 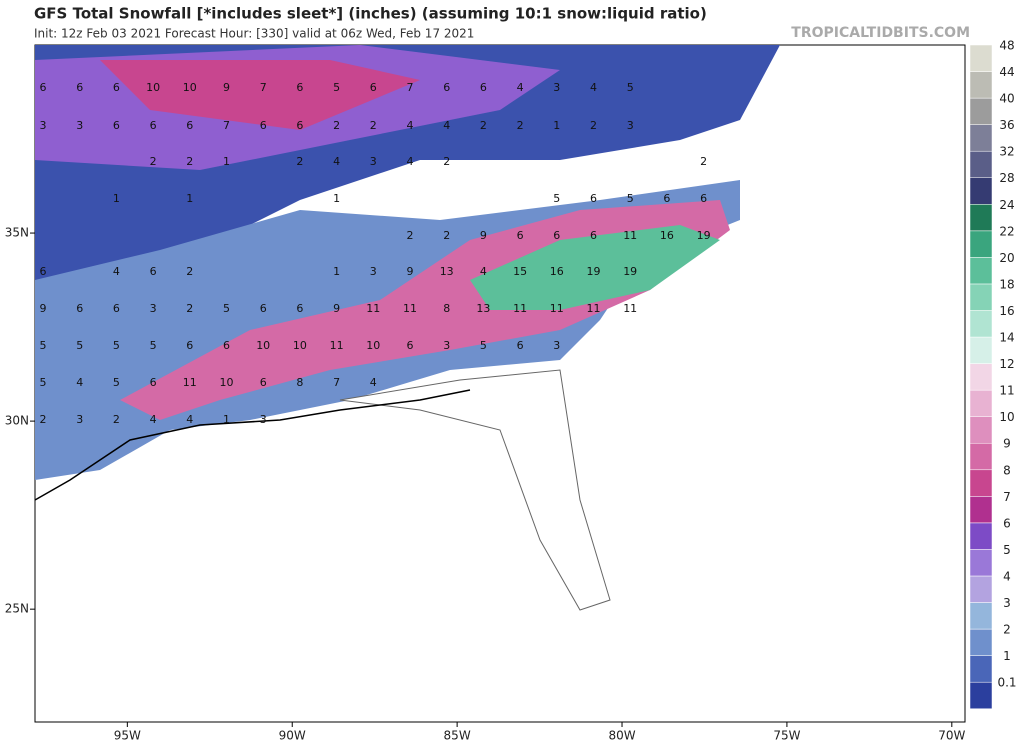 What do you see at coordinates (260, 95) in the screenshot?
I see `snow-pink` at bounding box center [260, 95].